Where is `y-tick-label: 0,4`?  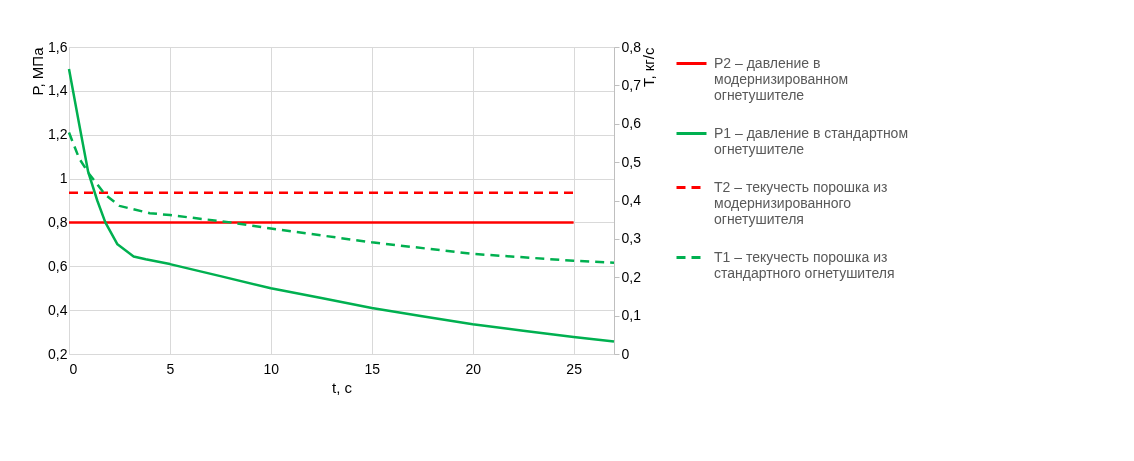 y-tick-label: 0,4 is located at coordinates (58, 309).